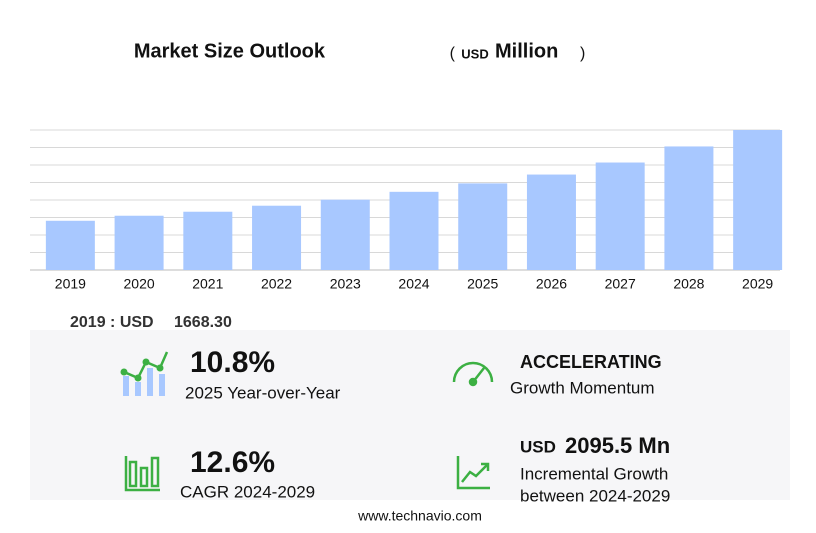  I want to click on chart-title: Market Size Outlook, so click(230, 51).